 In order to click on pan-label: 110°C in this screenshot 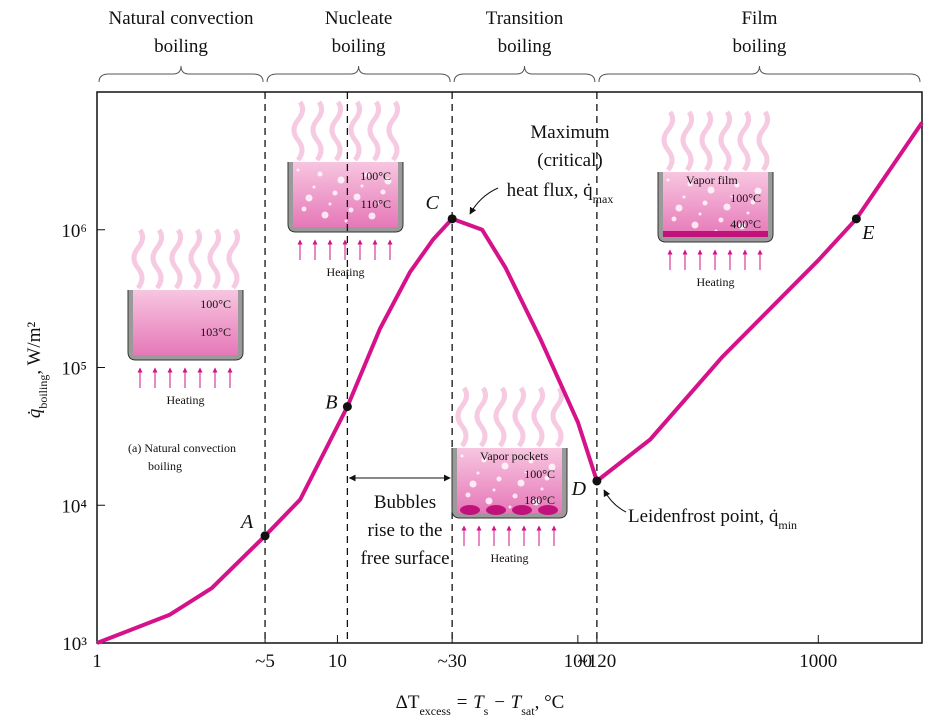, I will do `click(376, 204)`.